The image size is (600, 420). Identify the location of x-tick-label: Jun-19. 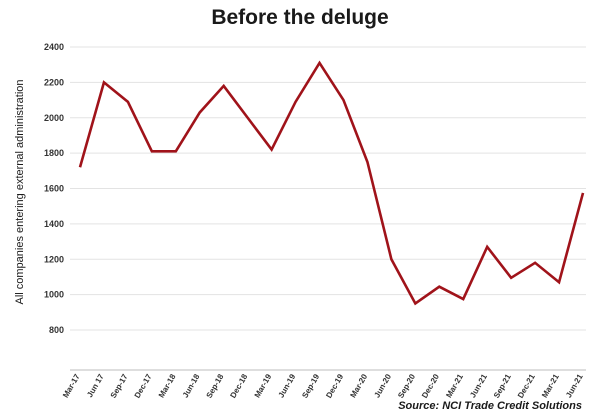
(287, 385).